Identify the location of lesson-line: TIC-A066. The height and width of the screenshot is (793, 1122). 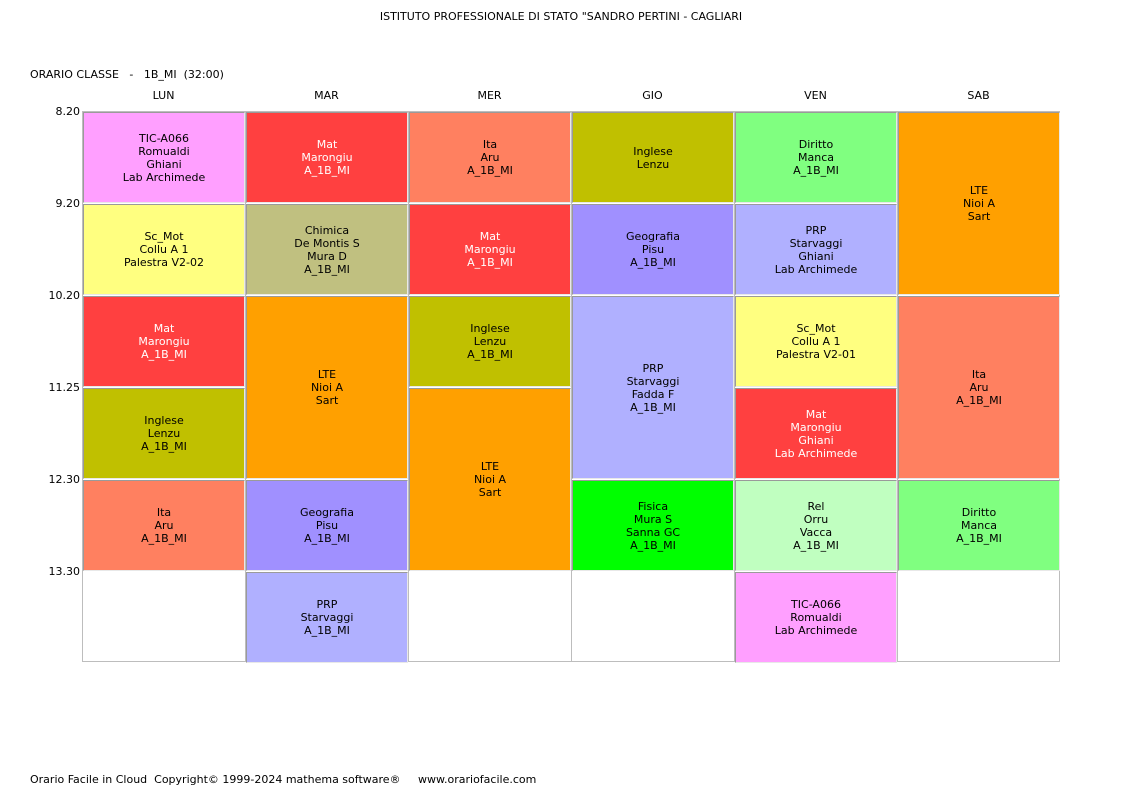
(816, 604).